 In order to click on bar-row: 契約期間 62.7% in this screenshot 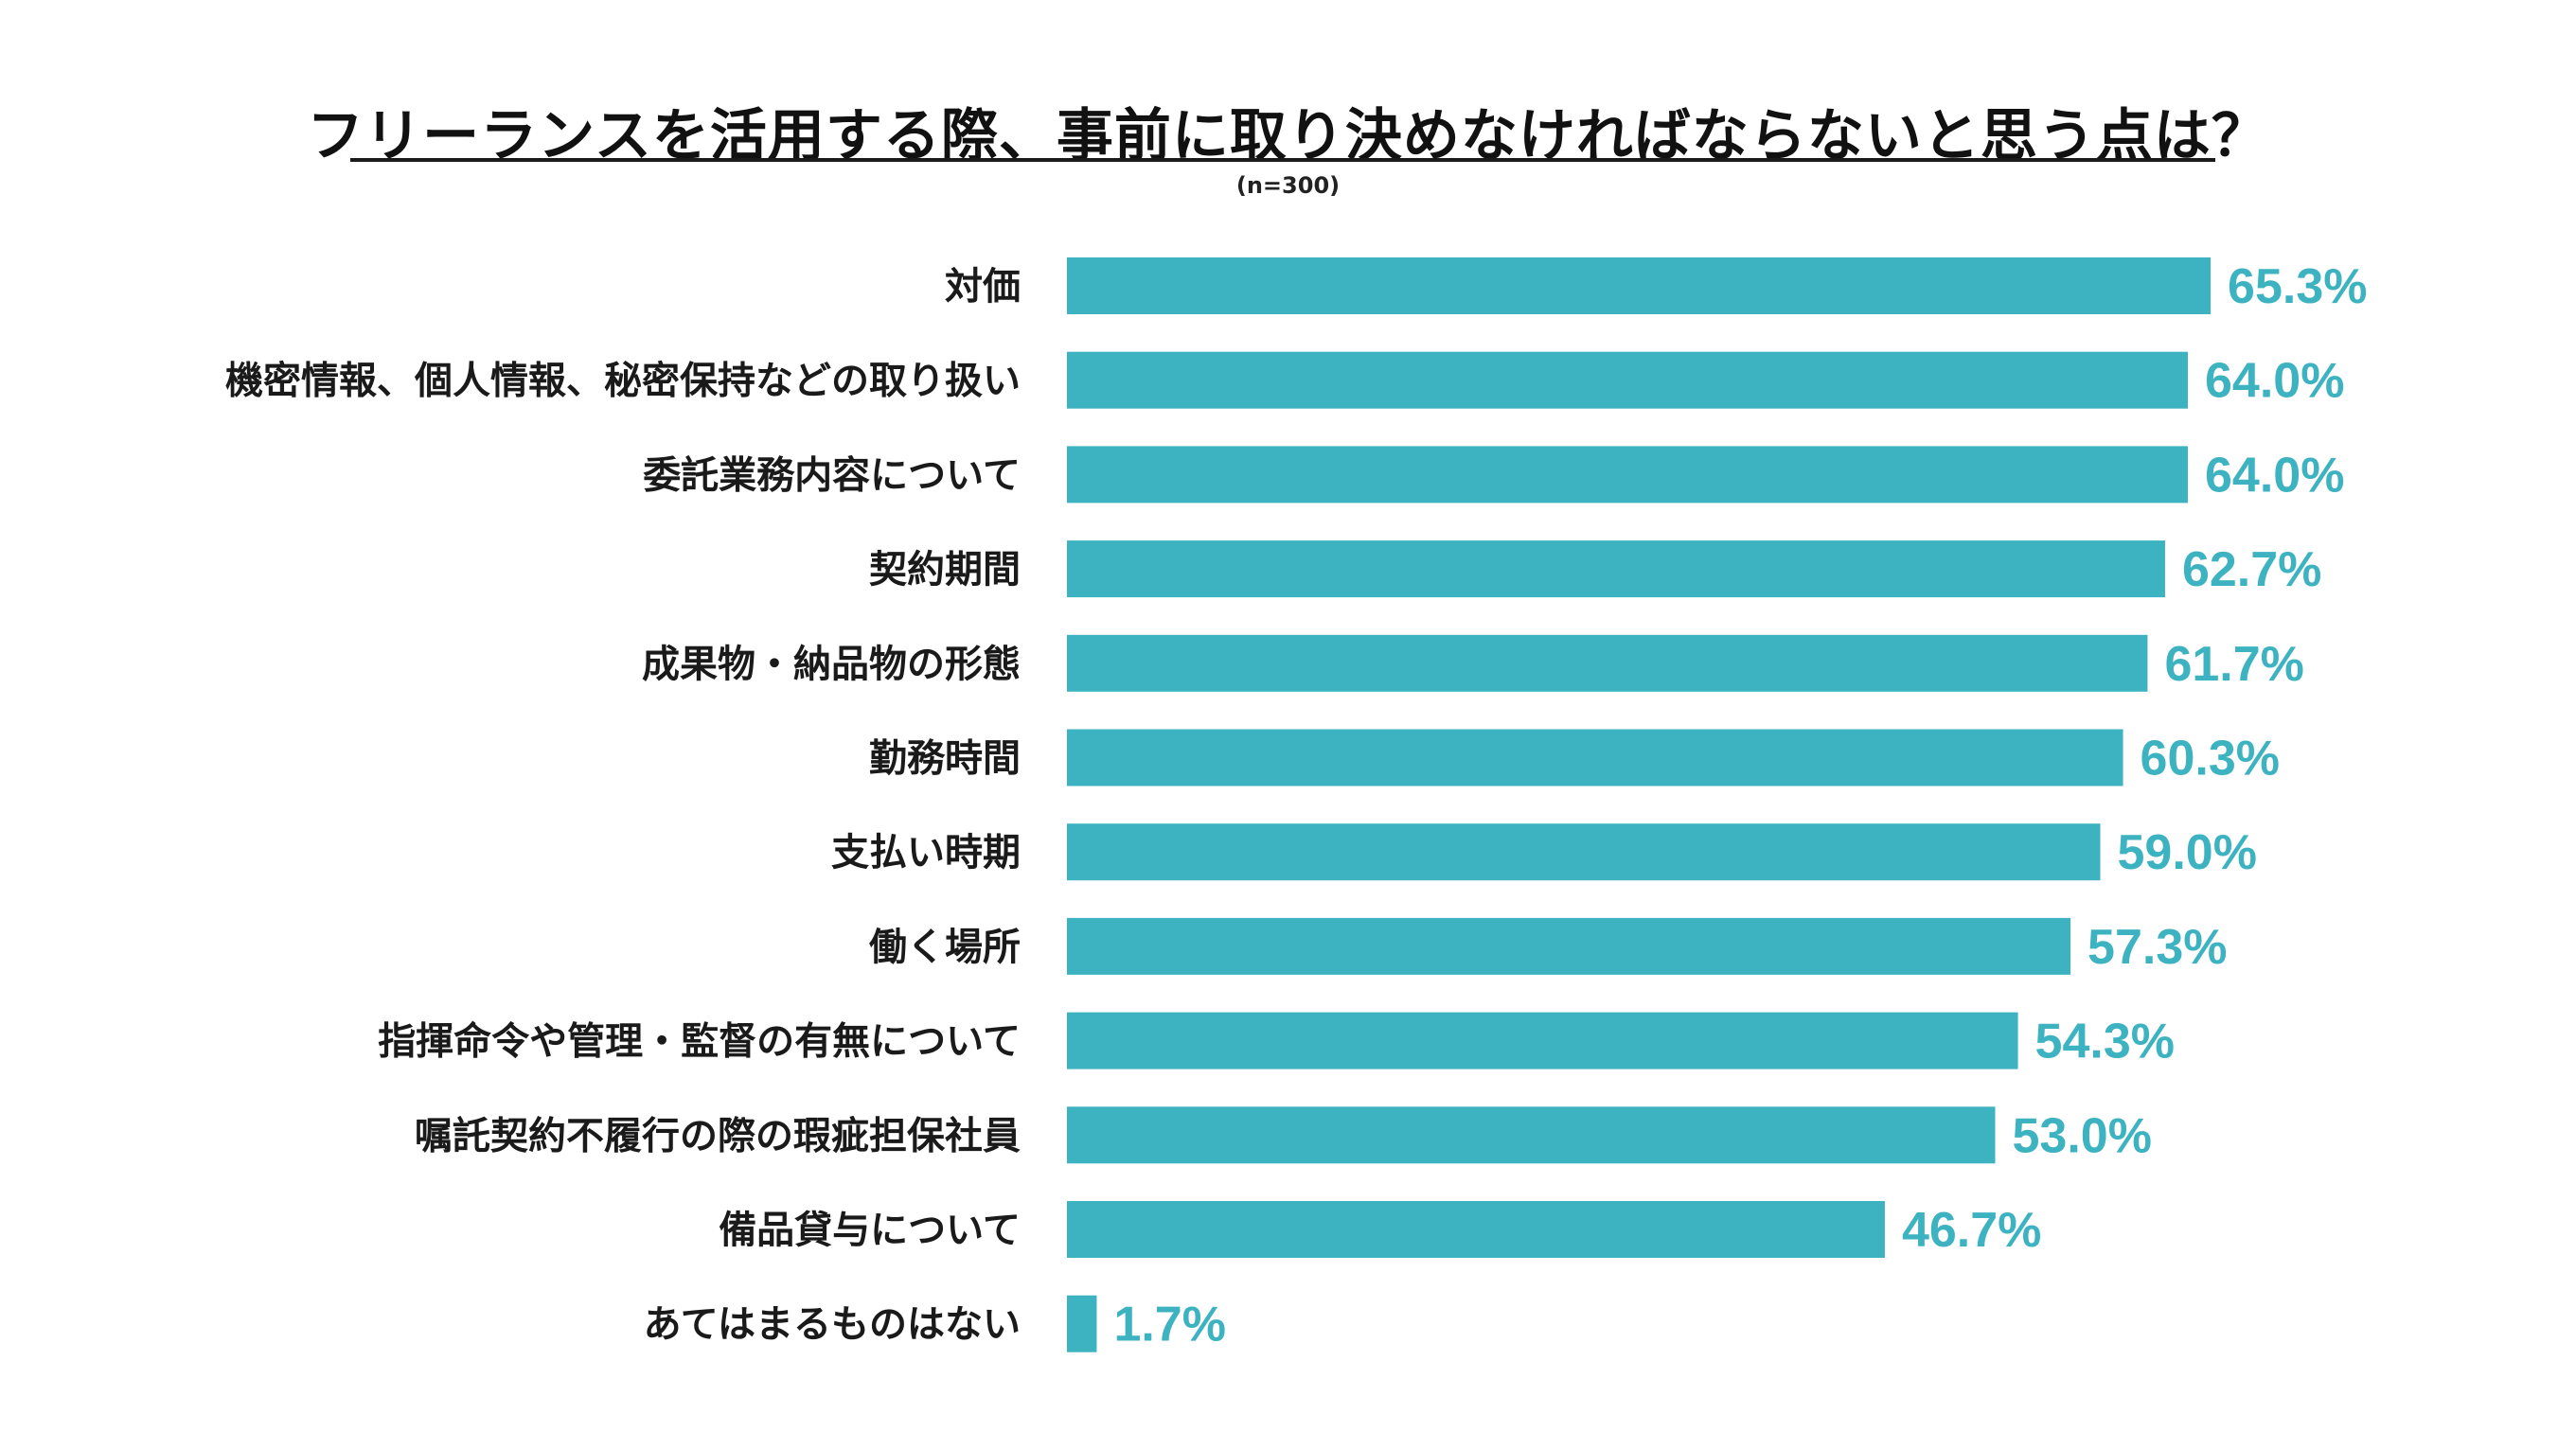, I will do `click(1595, 569)`.